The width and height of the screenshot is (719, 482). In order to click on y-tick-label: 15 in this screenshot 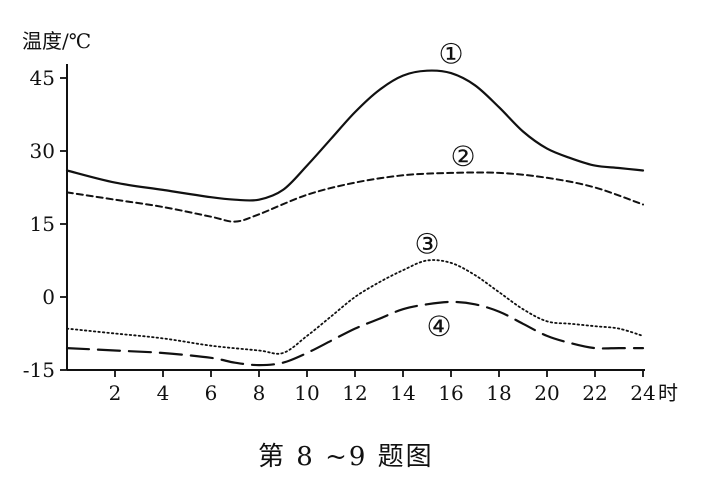, I will do `click(42, 224)`.